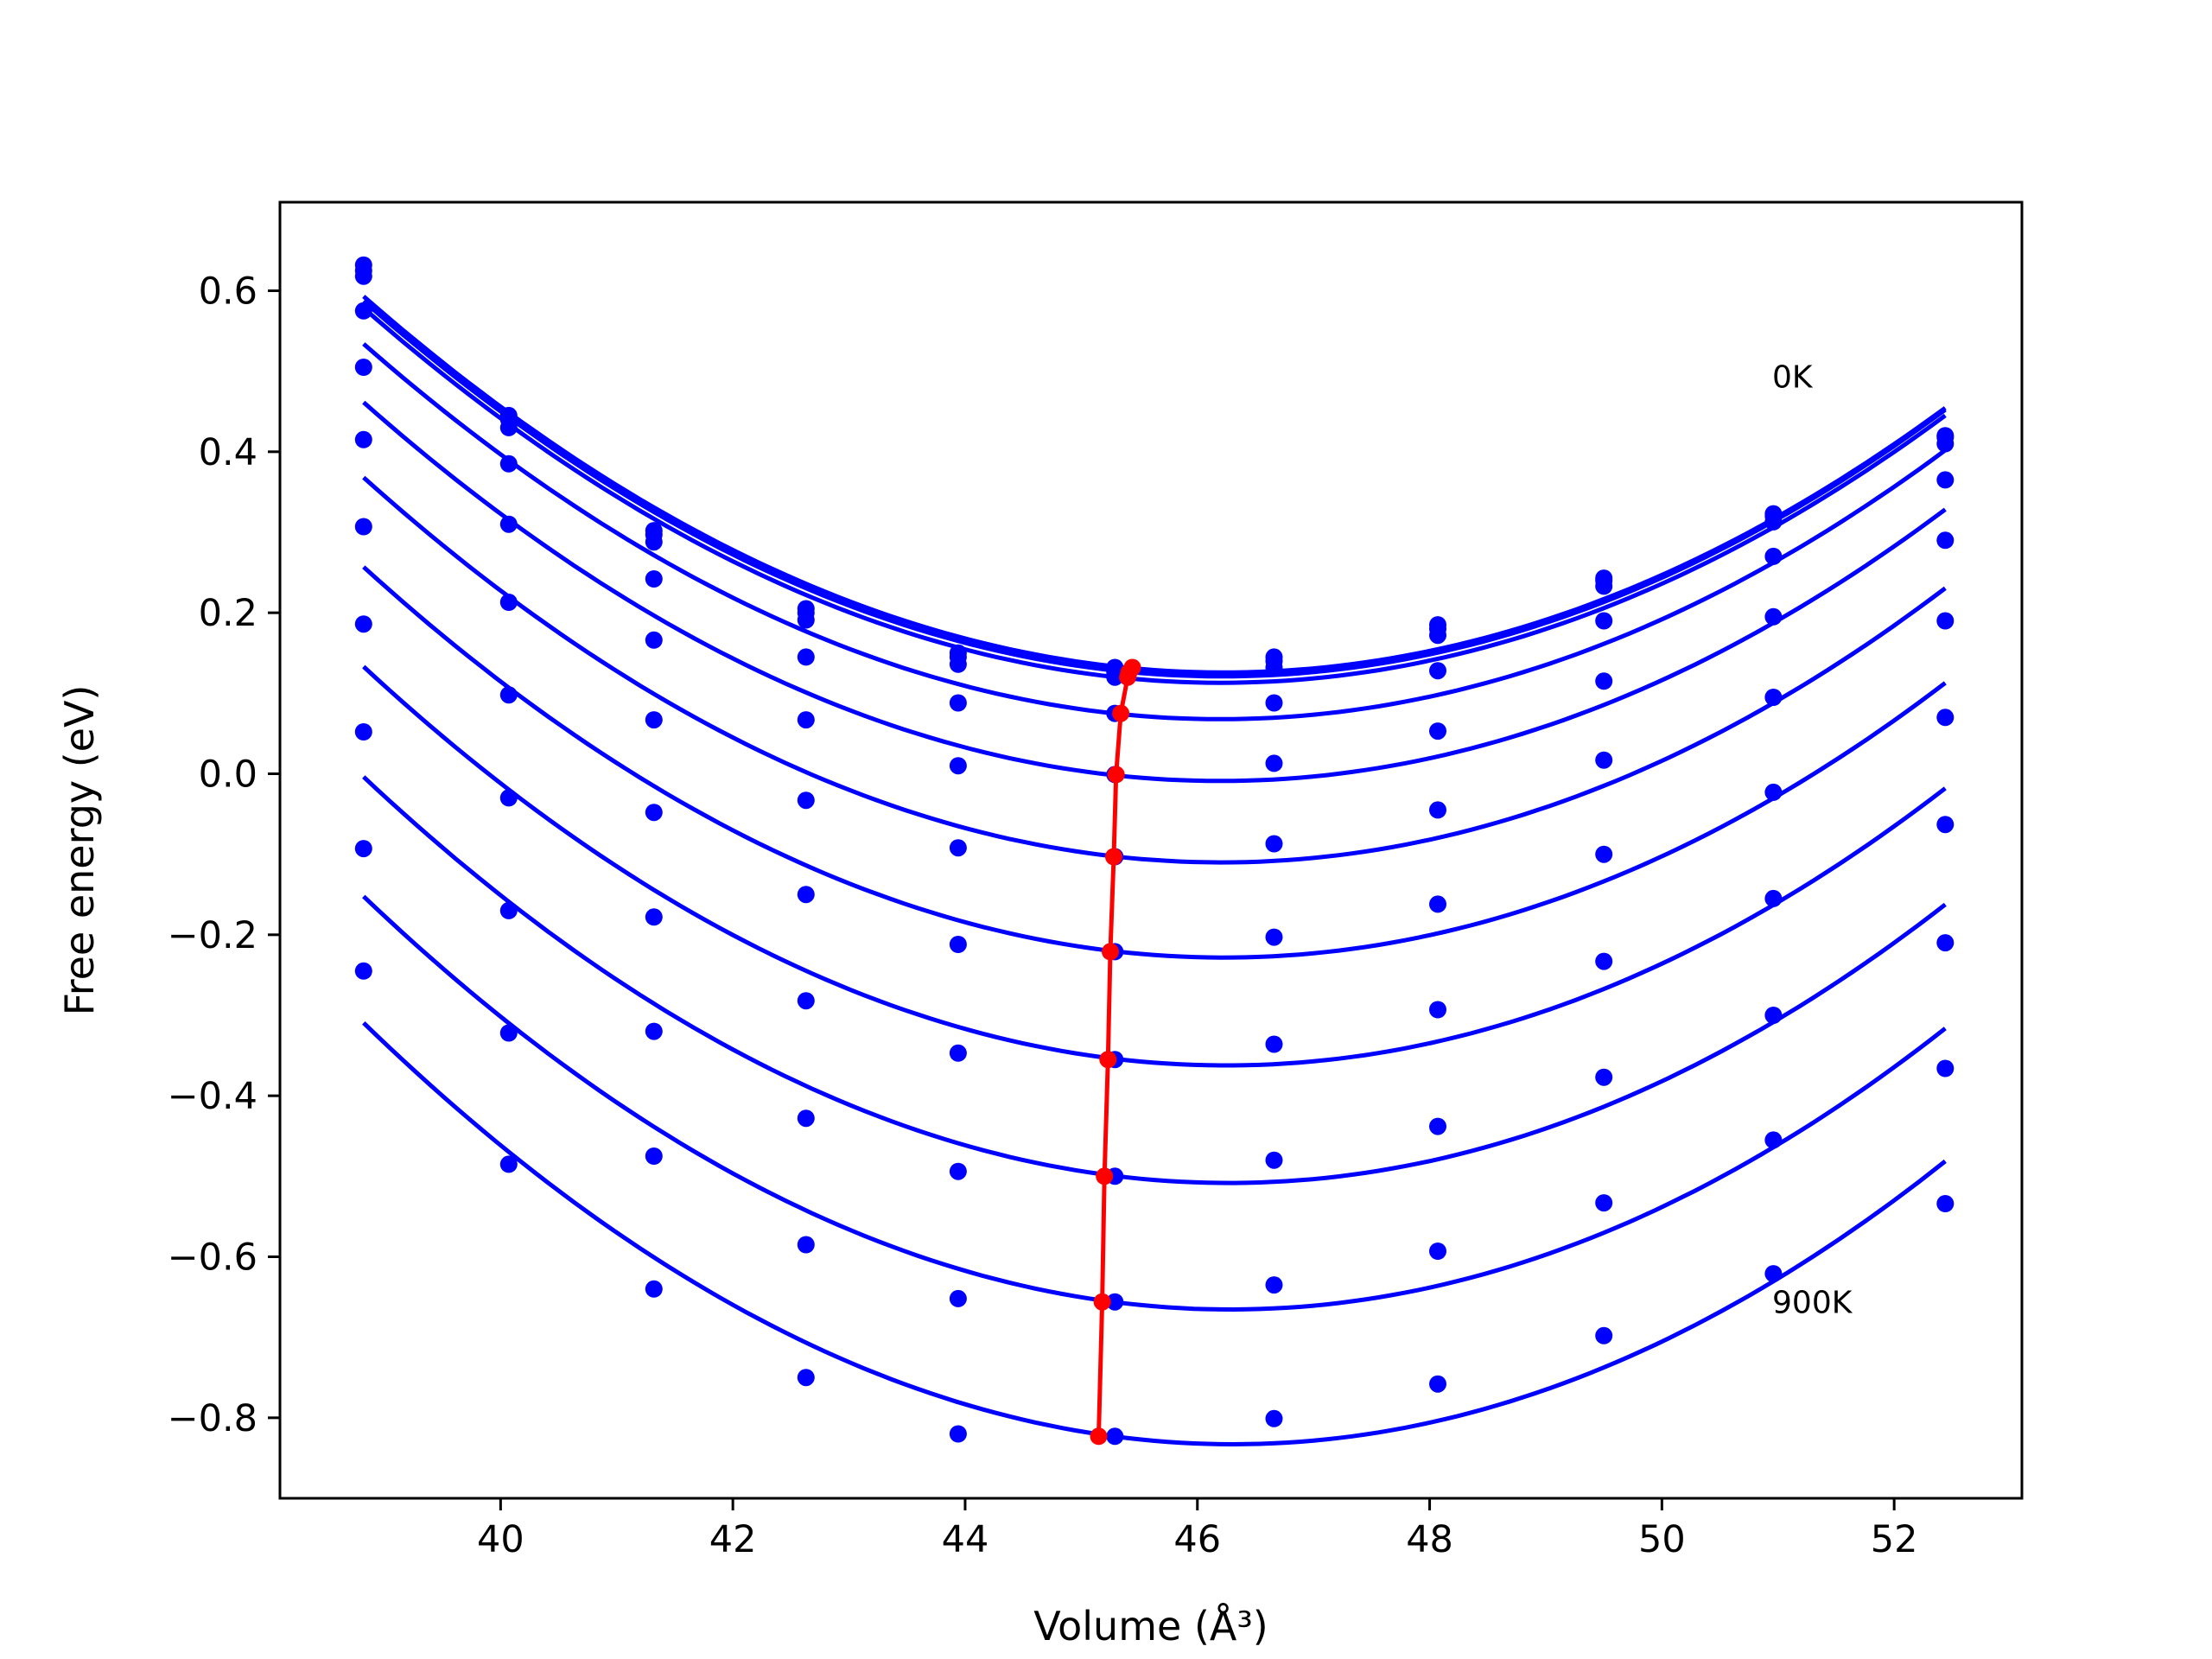 Image resolution: width=2212 pixels, height=1659 pixels. What do you see at coordinates (1812, 1303) in the screenshot?
I see `curve-annotation: 900K` at bounding box center [1812, 1303].